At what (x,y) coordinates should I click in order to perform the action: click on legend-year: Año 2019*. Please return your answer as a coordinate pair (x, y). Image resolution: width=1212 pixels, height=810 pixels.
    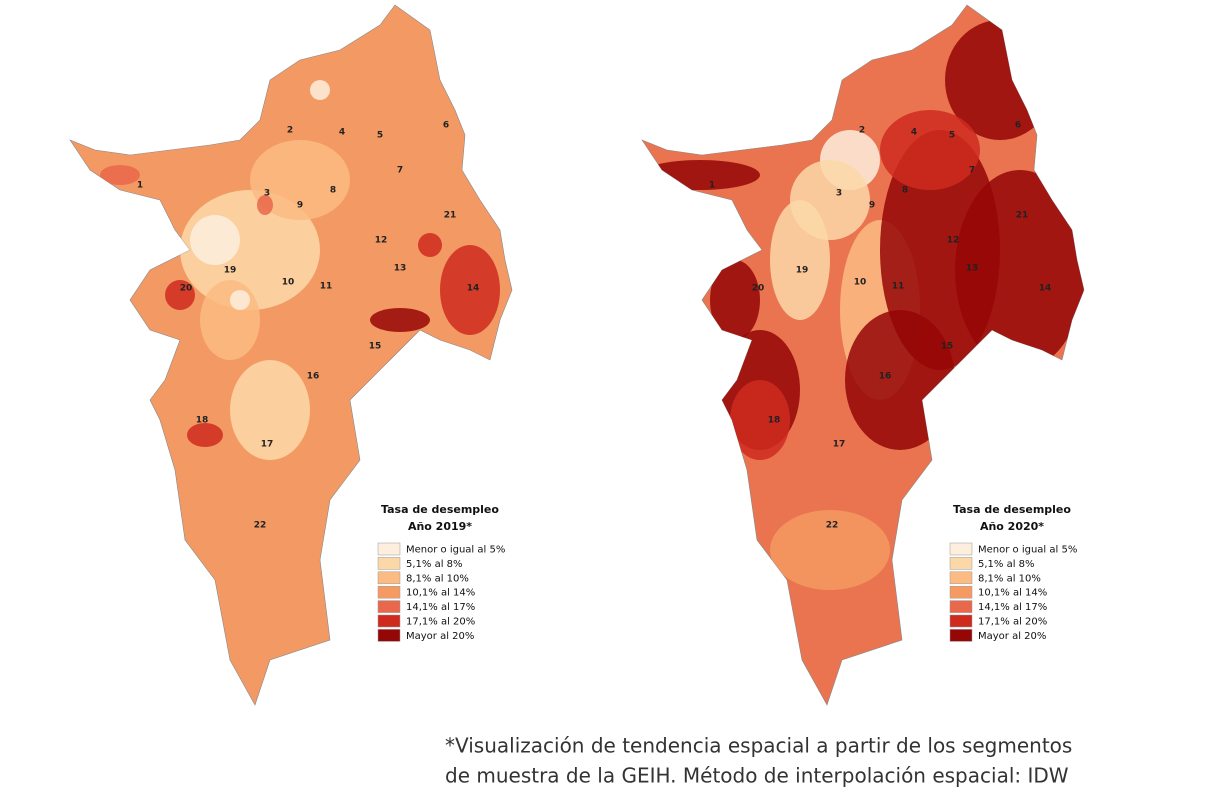
    Looking at the image, I should click on (440, 526).